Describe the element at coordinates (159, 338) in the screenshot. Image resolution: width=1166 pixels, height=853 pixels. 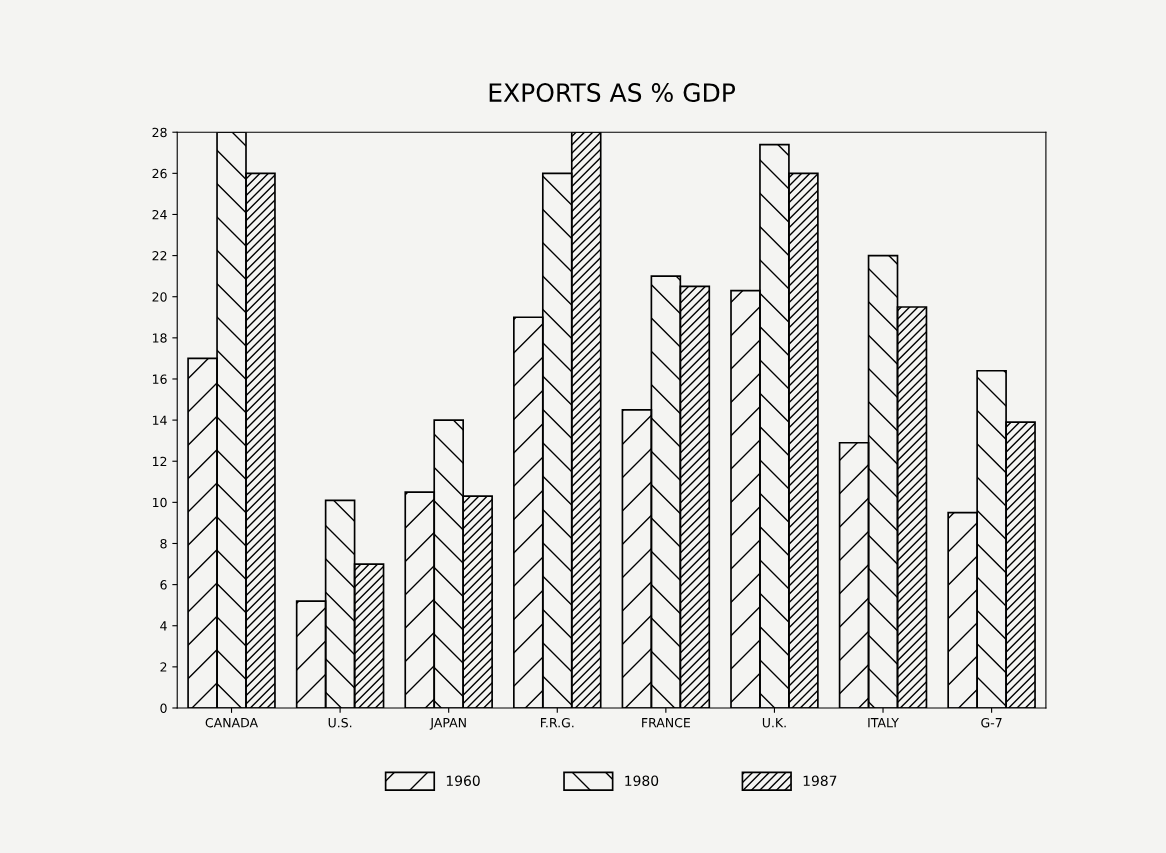
I see `y-tick-label: 18` at that location.